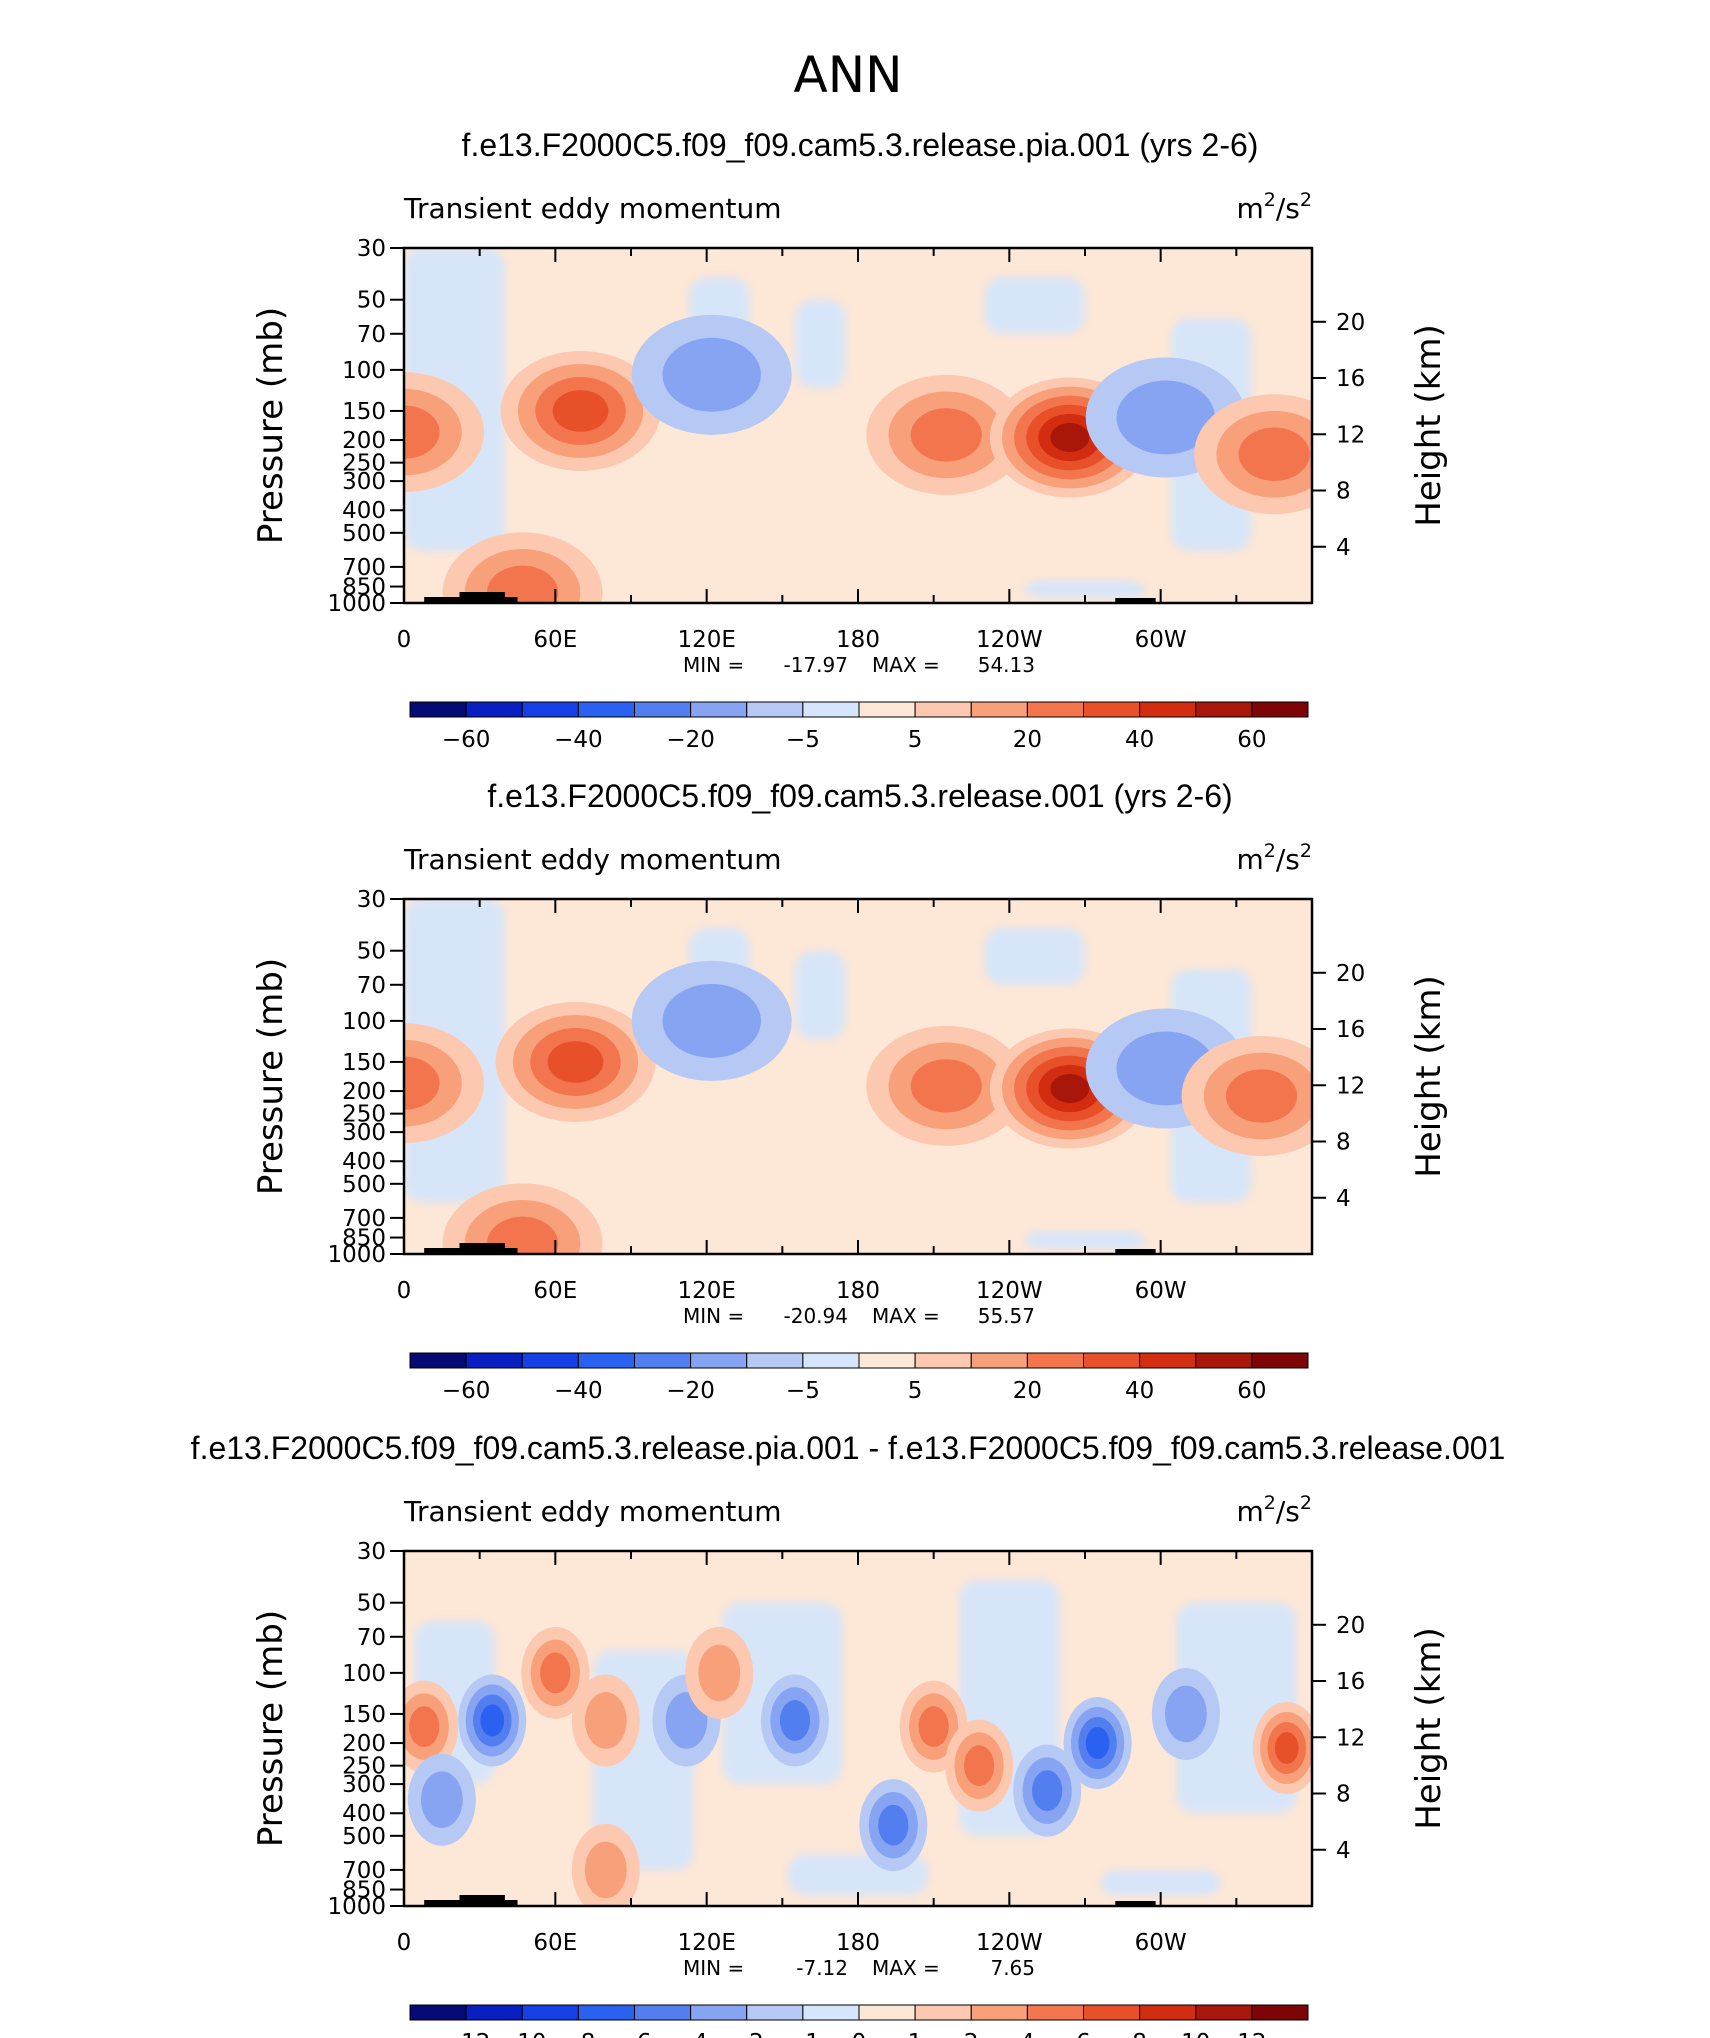  I want to click on height-tick-label: 8, so click(1343, 492).